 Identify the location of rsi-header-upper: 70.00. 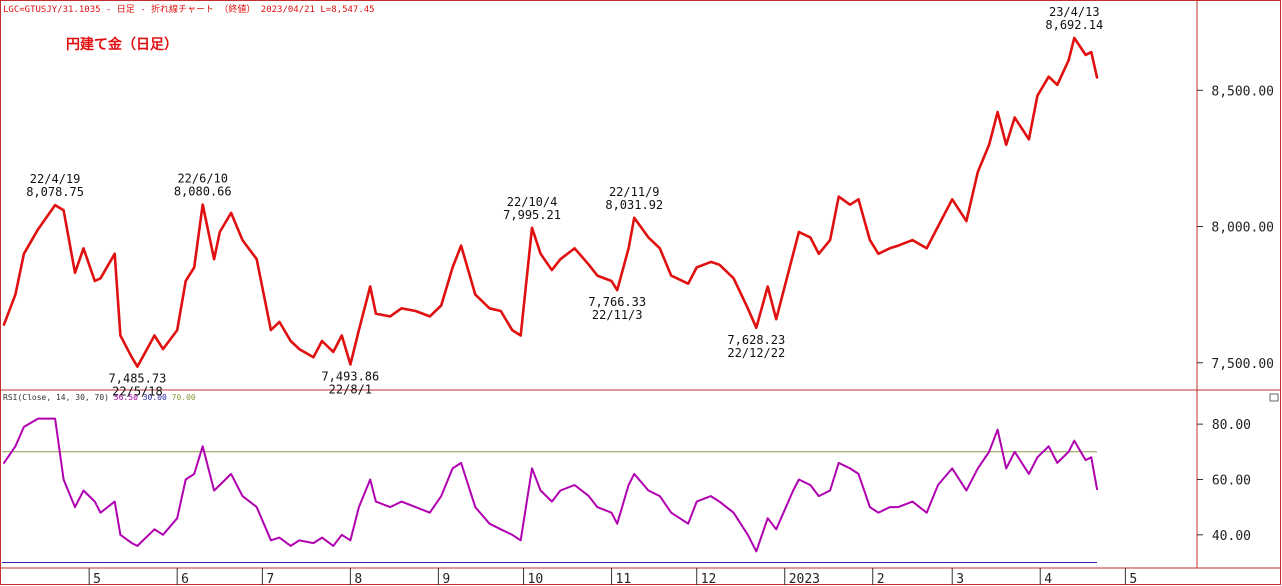
(183, 397).